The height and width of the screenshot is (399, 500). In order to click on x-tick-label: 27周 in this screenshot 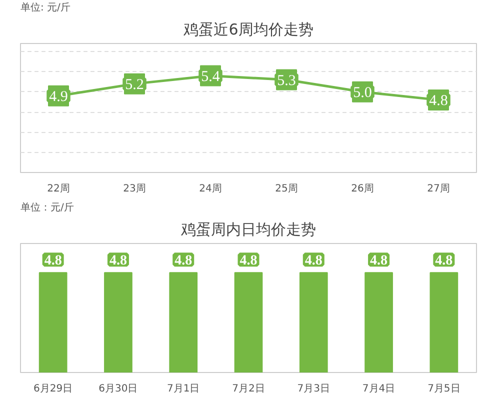, I will do `click(438, 189)`.